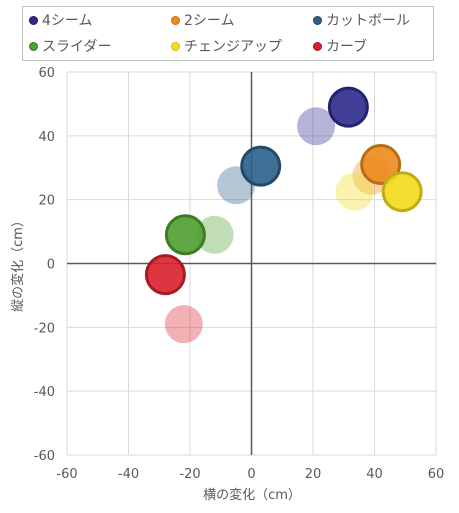 This screenshot has width=459, height=513. Describe the element at coordinates (436, 474) in the screenshot. I see `x-tick-label: 60` at that location.